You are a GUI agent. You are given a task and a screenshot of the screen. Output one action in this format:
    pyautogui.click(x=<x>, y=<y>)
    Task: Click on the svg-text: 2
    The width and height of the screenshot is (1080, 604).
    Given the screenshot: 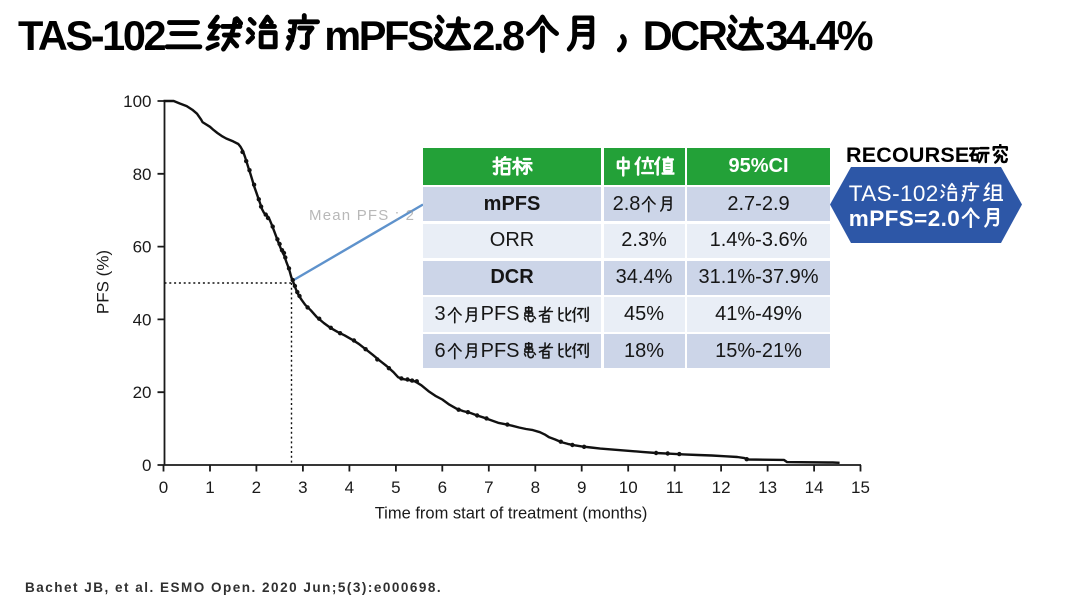 What is the action you would take?
    pyautogui.click(x=256, y=487)
    